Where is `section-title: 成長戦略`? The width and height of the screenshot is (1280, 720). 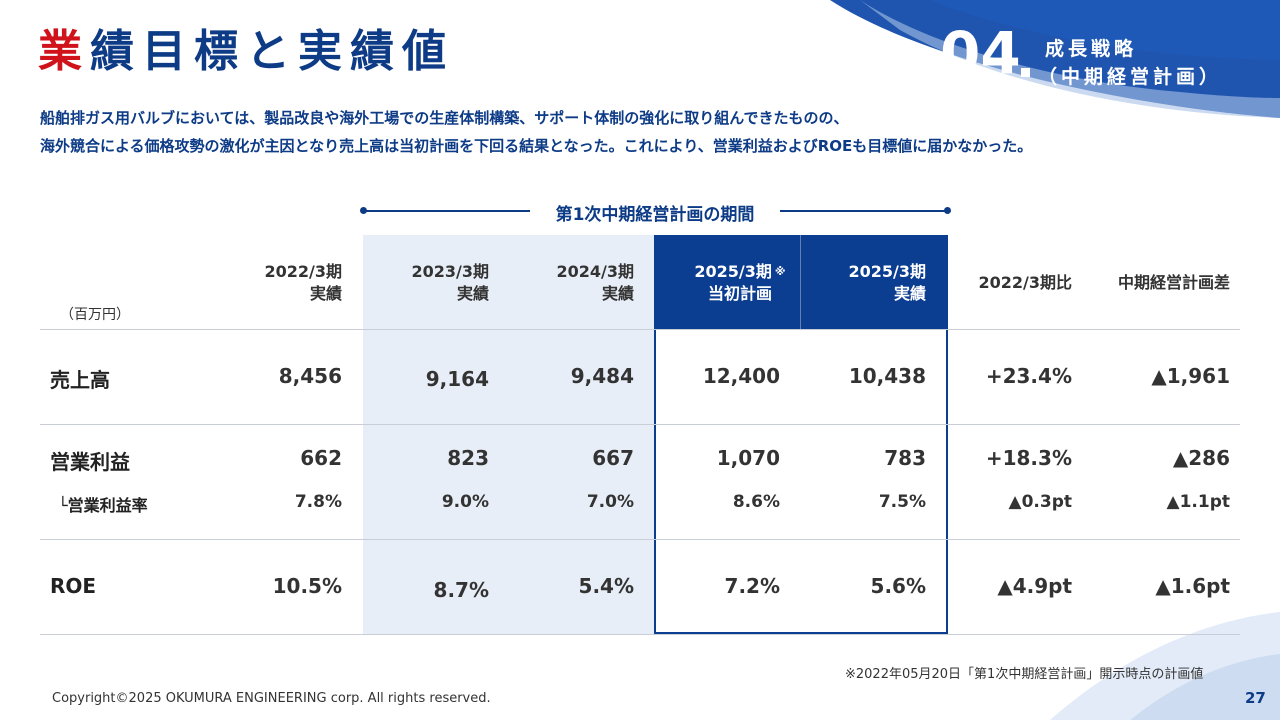
section-title: 成長戦略 is located at coordinates (1091, 49).